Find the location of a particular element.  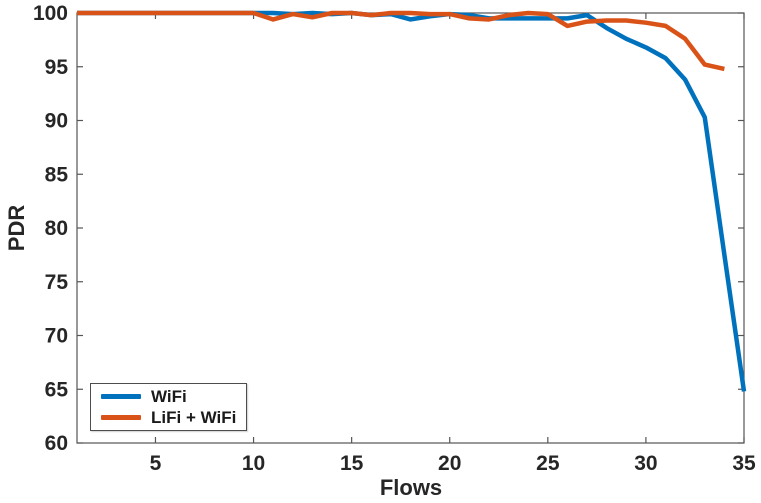

x-tick-label: 15 is located at coordinates (352, 463).